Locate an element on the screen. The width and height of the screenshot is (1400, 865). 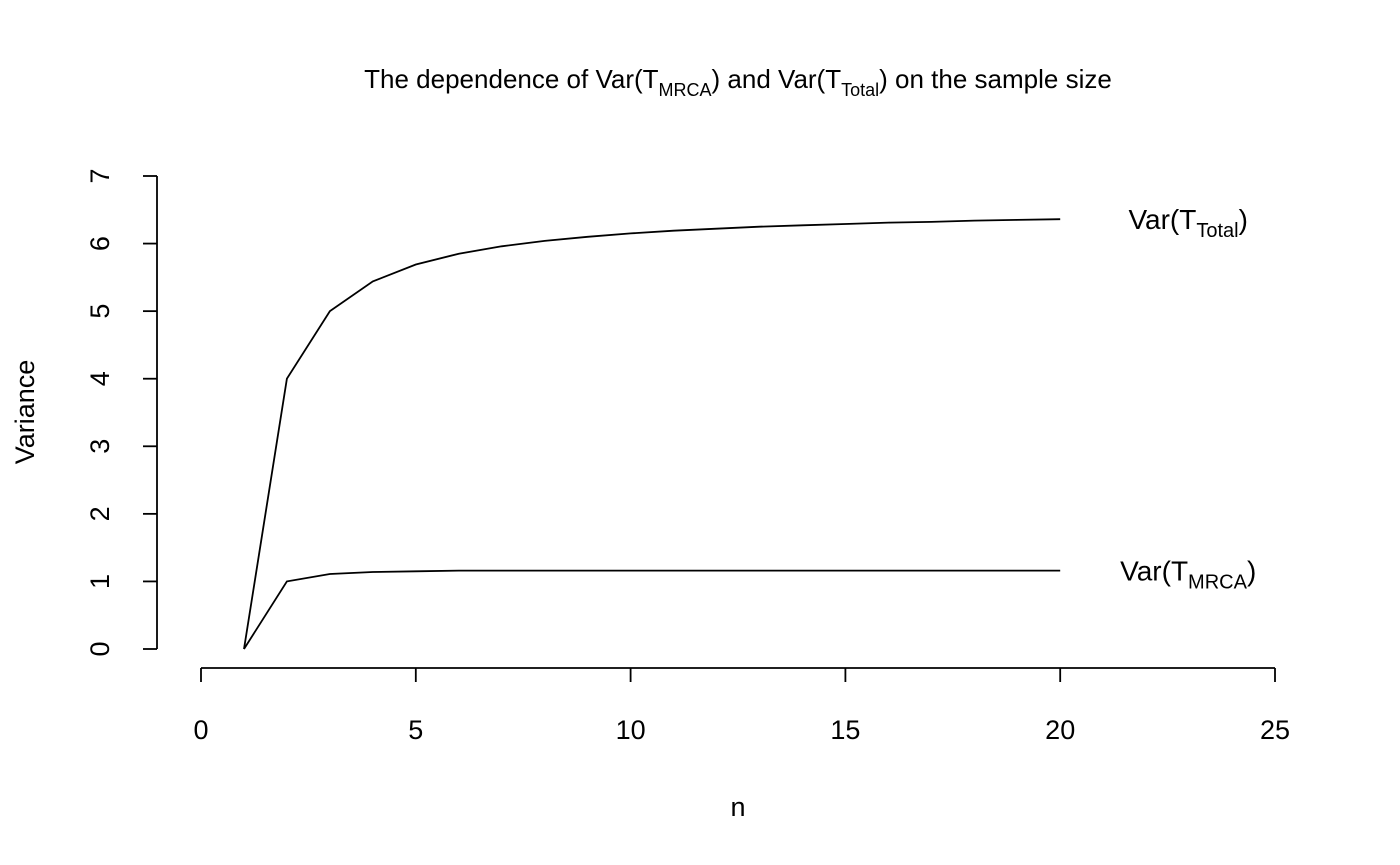
series-label-mrca: Var(TMRCA) is located at coordinates (1188, 575).